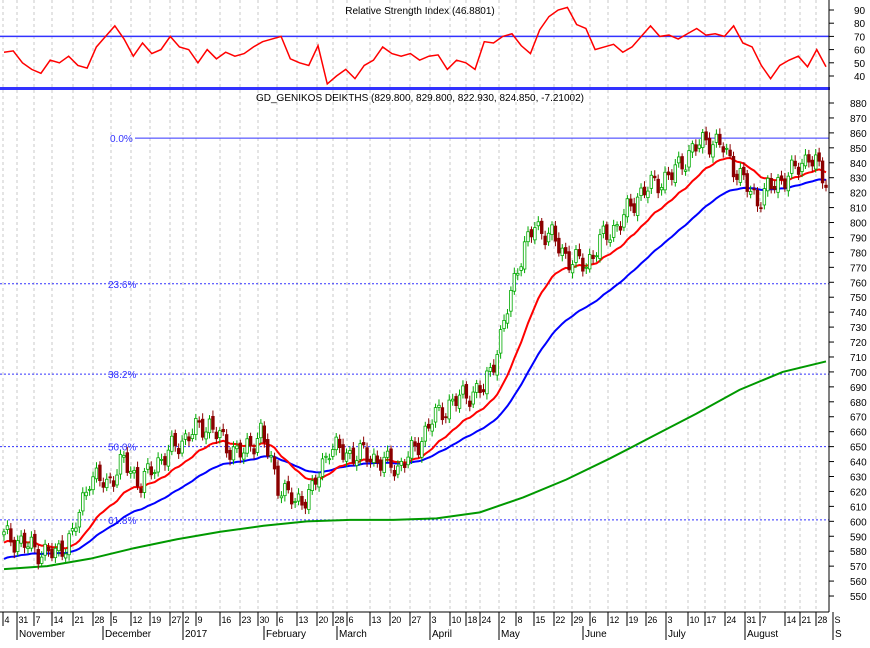 The image size is (870, 648). Describe the element at coordinates (838, 620) in the screenshot. I see `x-tick-label: S` at that location.